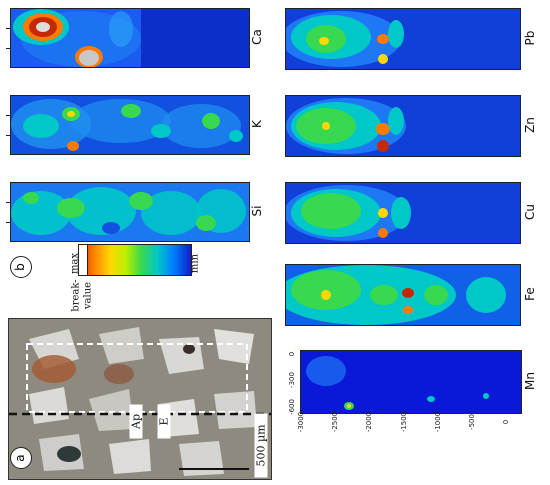 The width and height of the screenshot is (550, 485). Describe the element at coordinates (76, 295) in the screenshot. I see `colorbar-break-label-1: break-` at that location.